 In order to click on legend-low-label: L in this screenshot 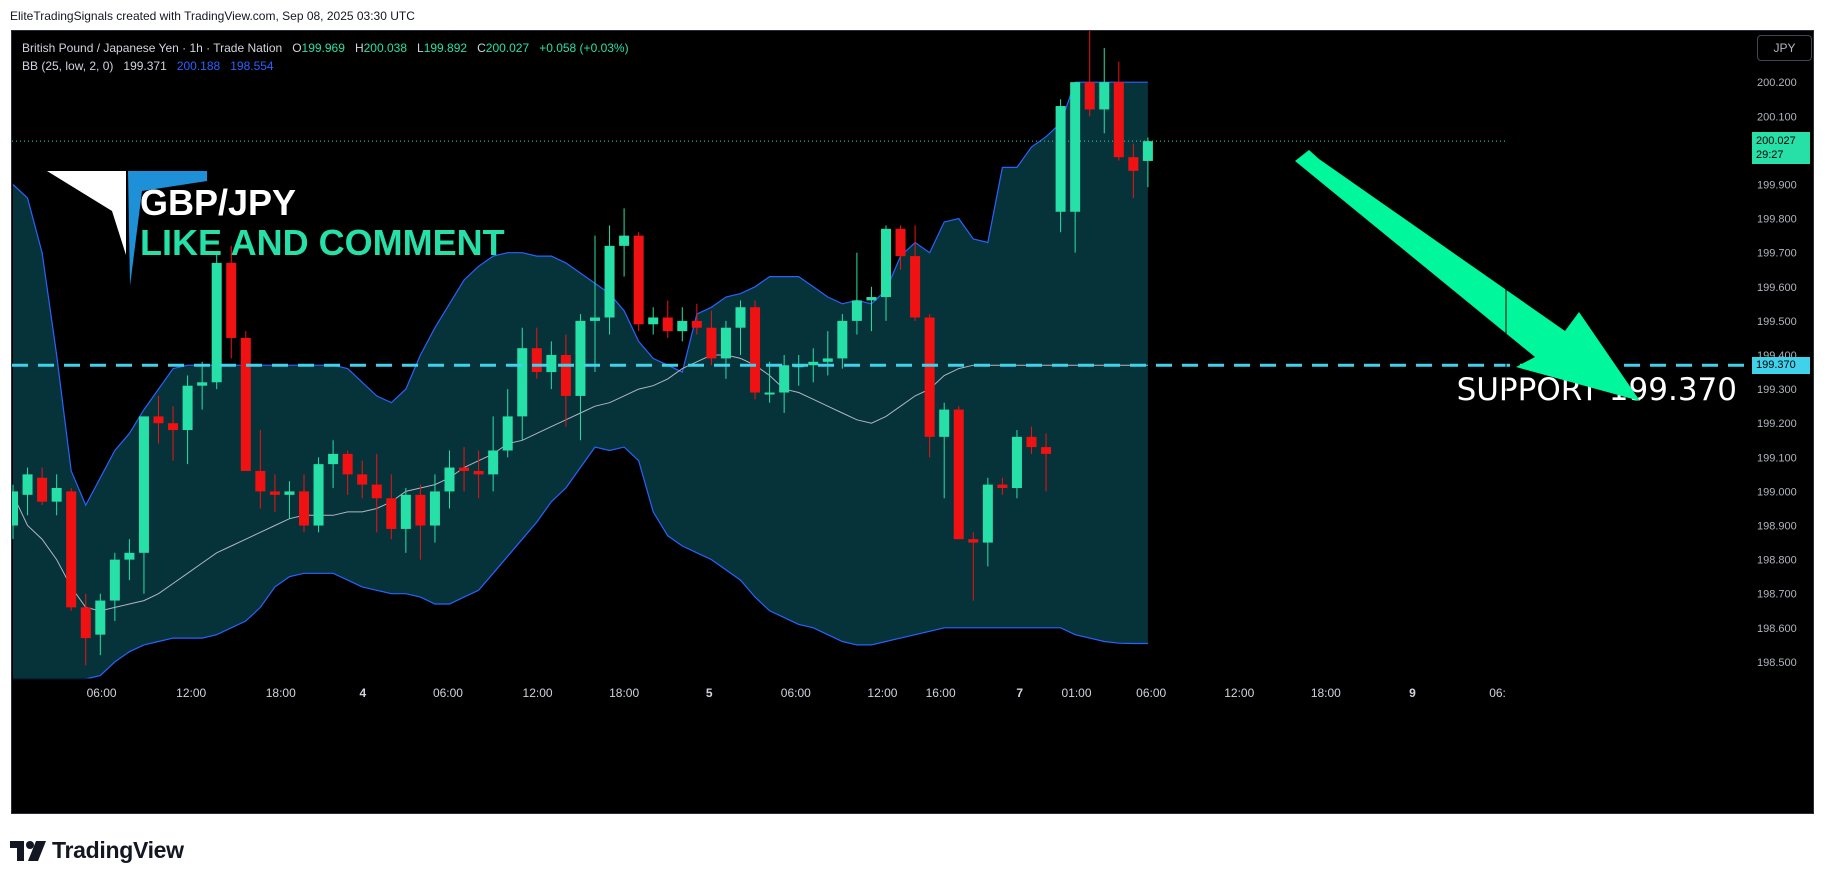, I will do `click(420, 48)`.